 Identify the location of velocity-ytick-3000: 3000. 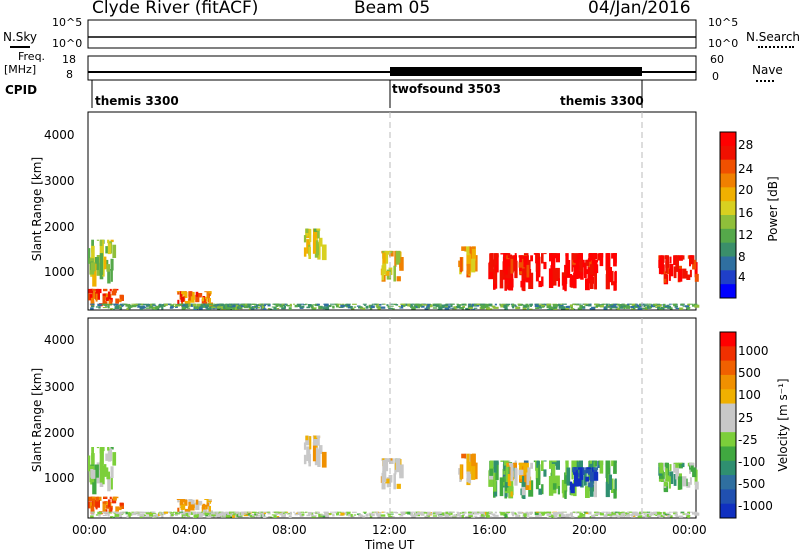
(59, 387).